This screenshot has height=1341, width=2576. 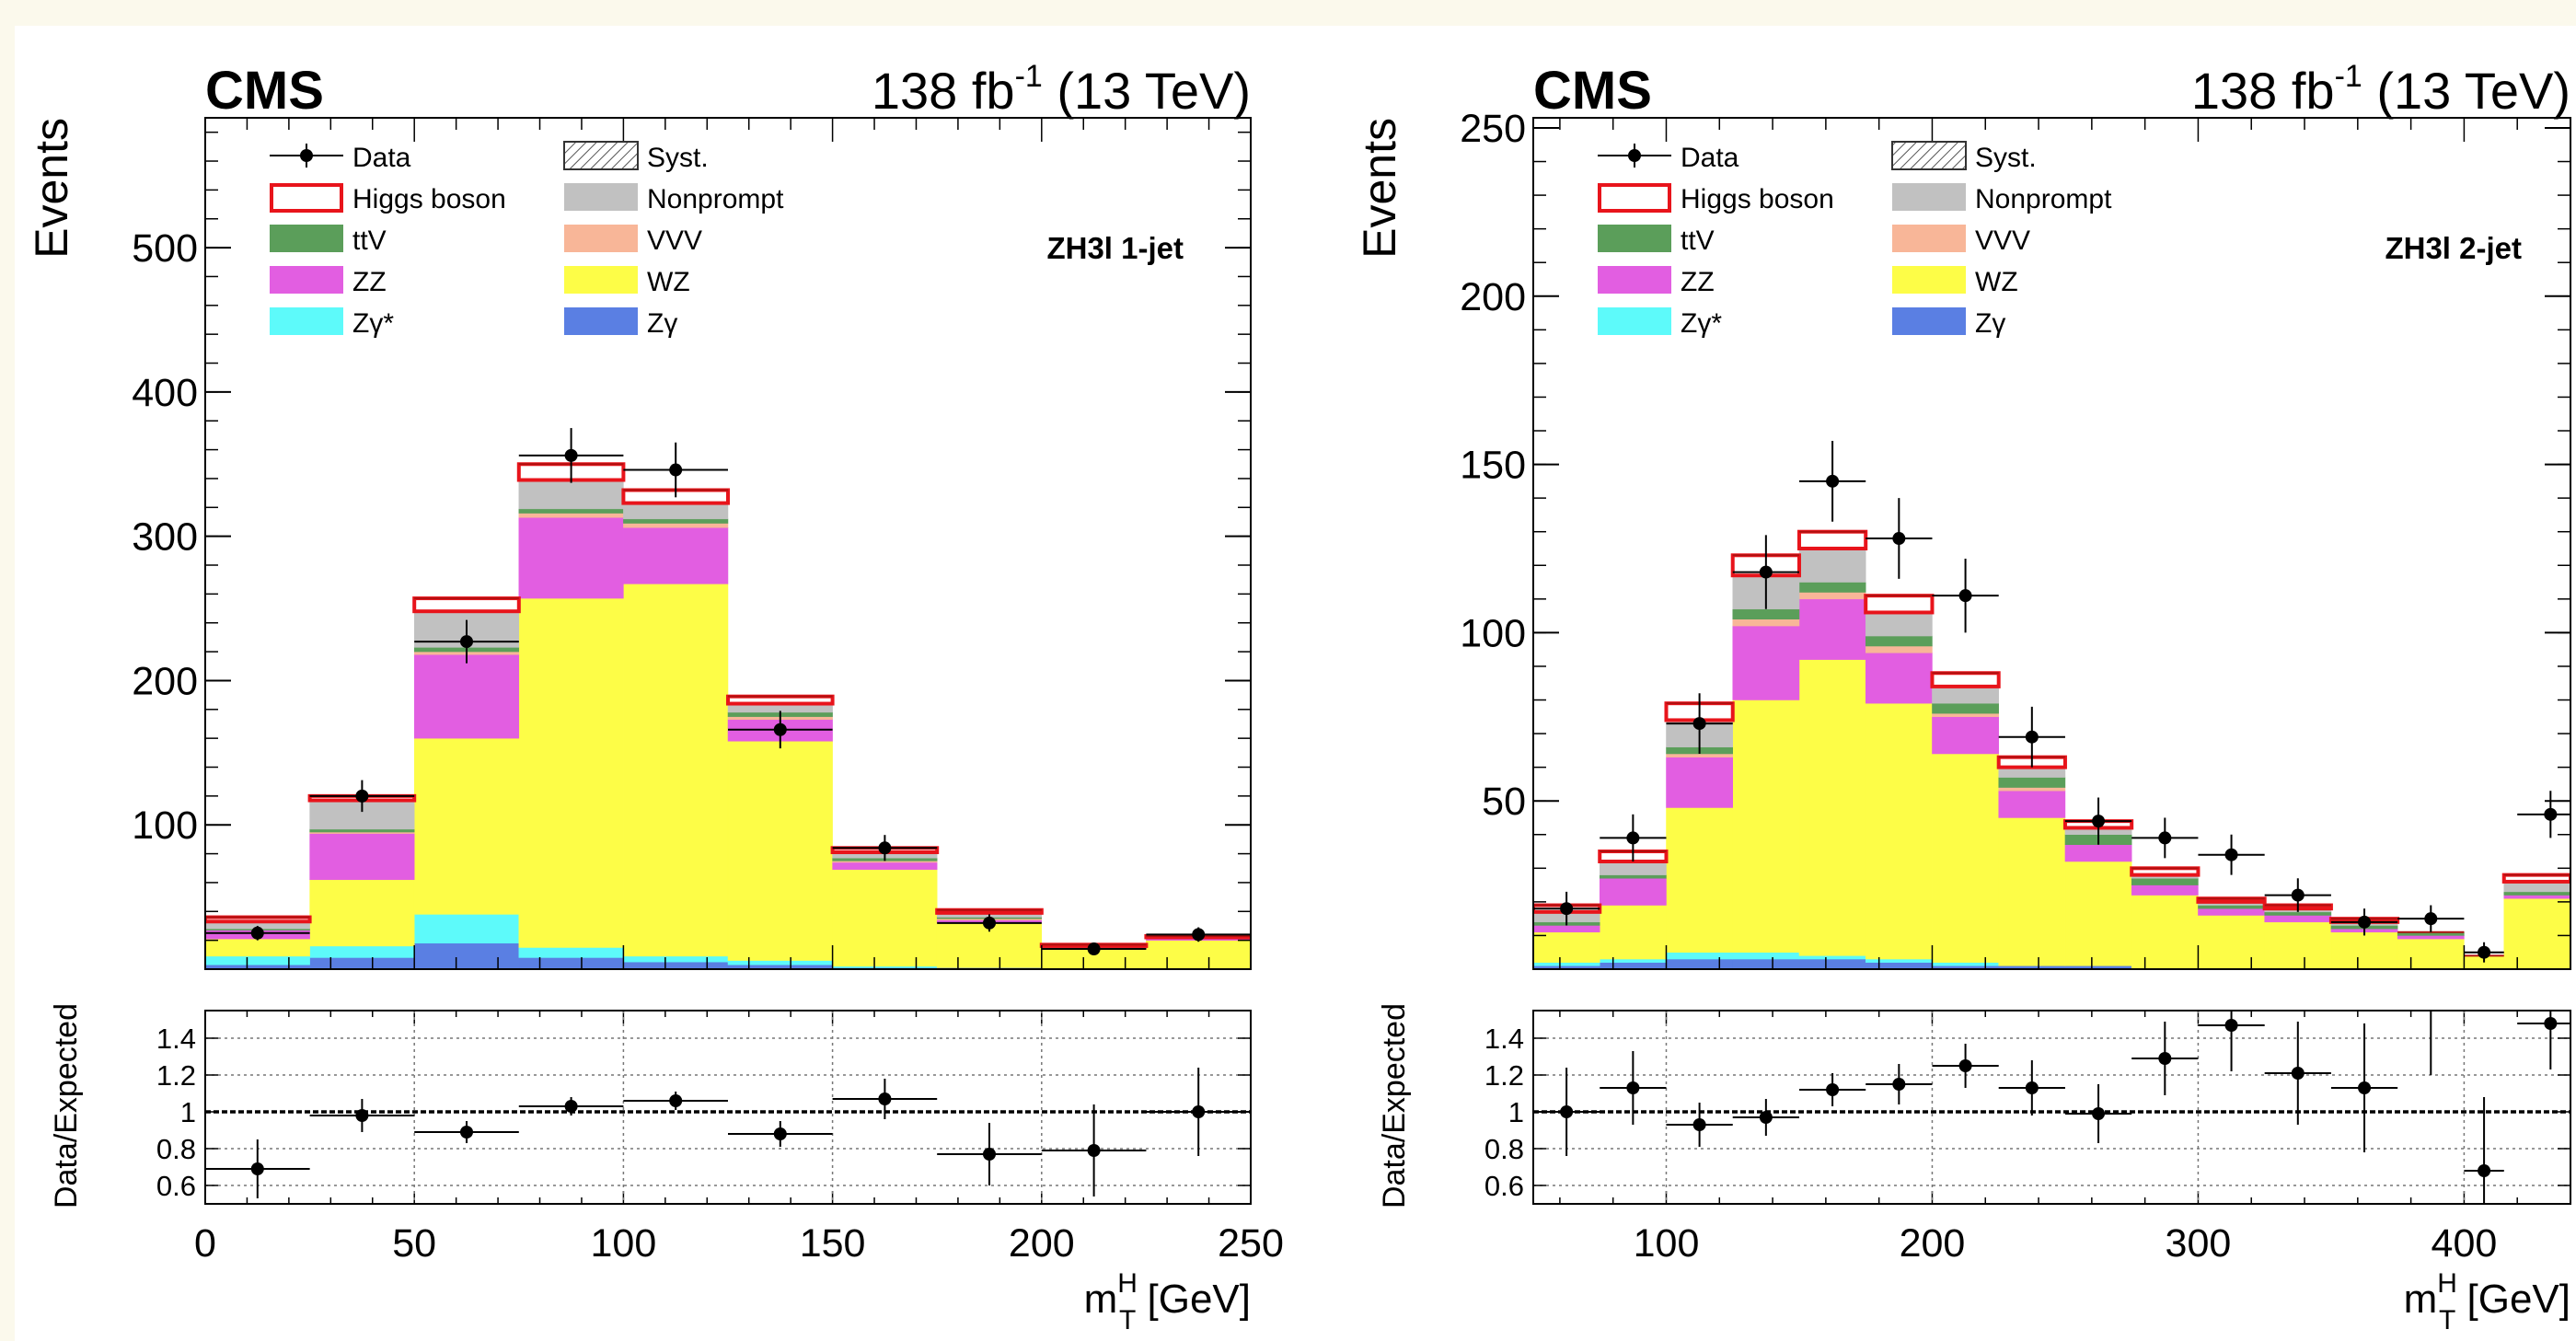 What do you see at coordinates (2487, 1301) in the screenshot?
I see `x-axis-title: mH T [GeV]` at bounding box center [2487, 1301].